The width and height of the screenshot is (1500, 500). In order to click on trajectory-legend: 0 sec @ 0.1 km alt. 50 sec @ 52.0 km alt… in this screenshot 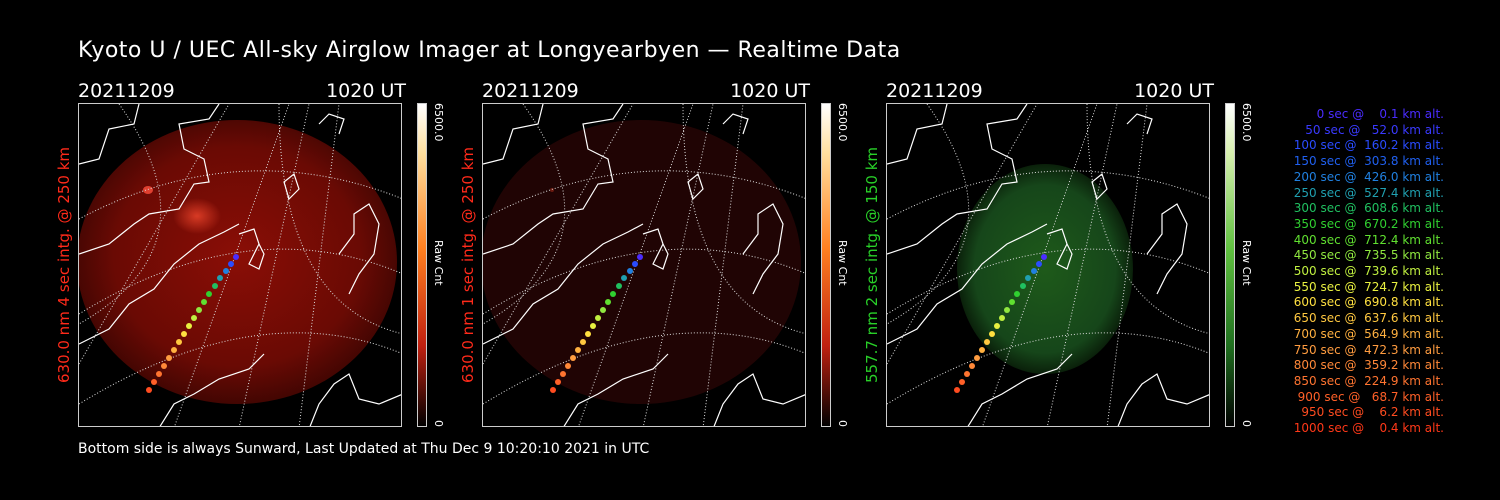, I will do `click(1353, 272)`.